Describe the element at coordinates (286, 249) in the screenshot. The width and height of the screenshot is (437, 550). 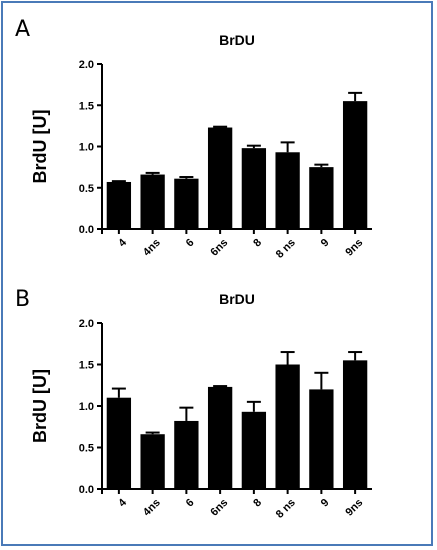
I see `panel-a-x-tick-label: 8 ns` at that location.